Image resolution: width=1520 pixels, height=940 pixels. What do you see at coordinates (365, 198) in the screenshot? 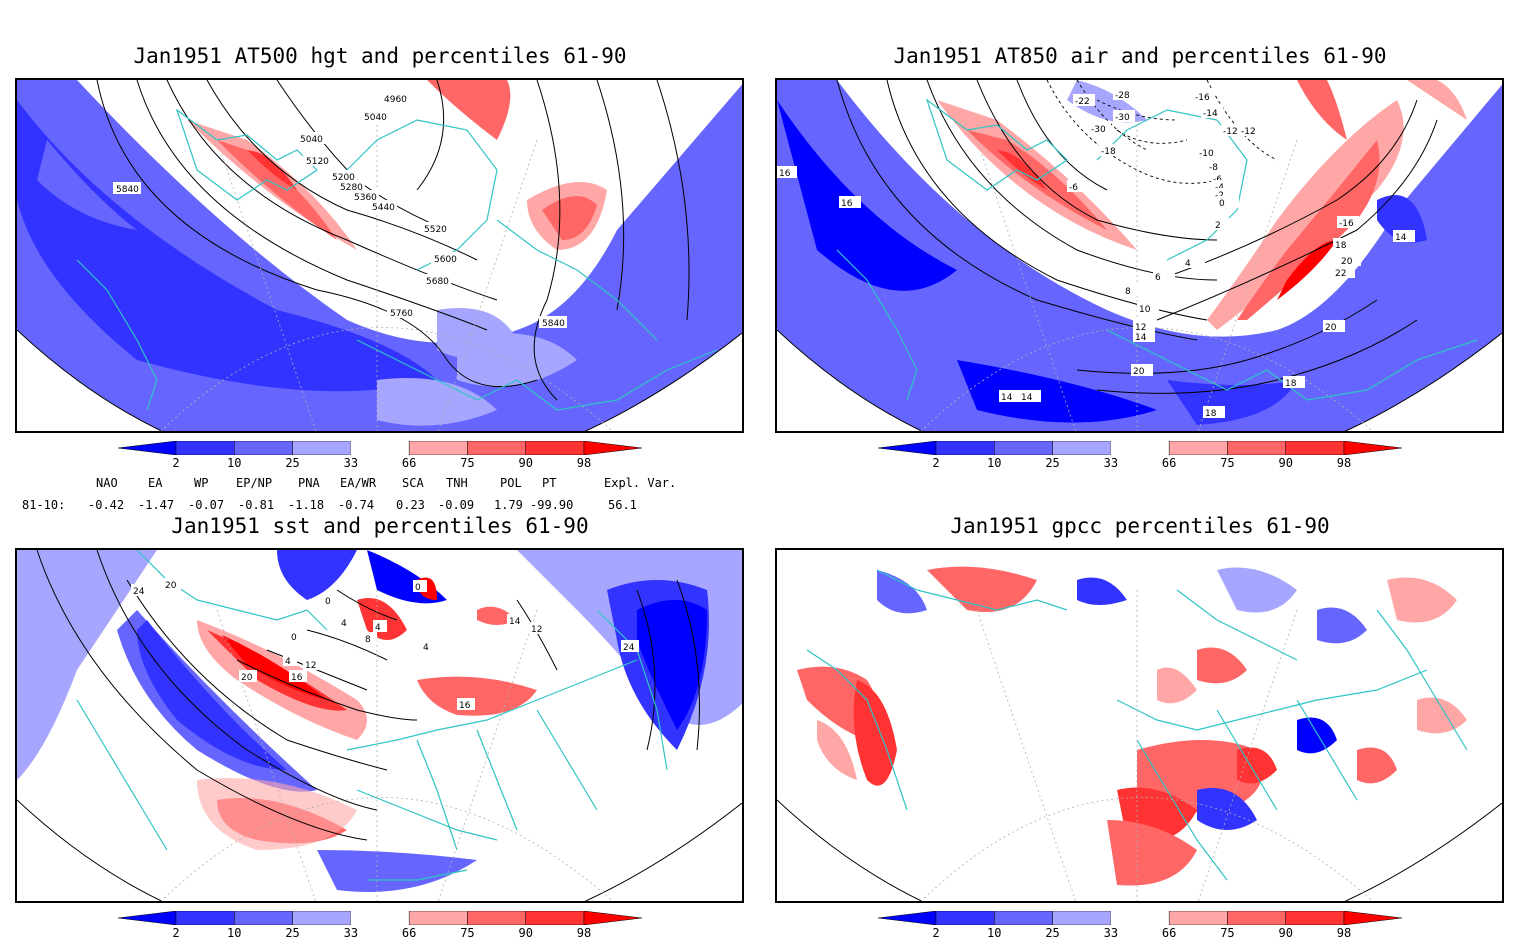
I see `clabel: 5360` at bounding box center [365, 198].